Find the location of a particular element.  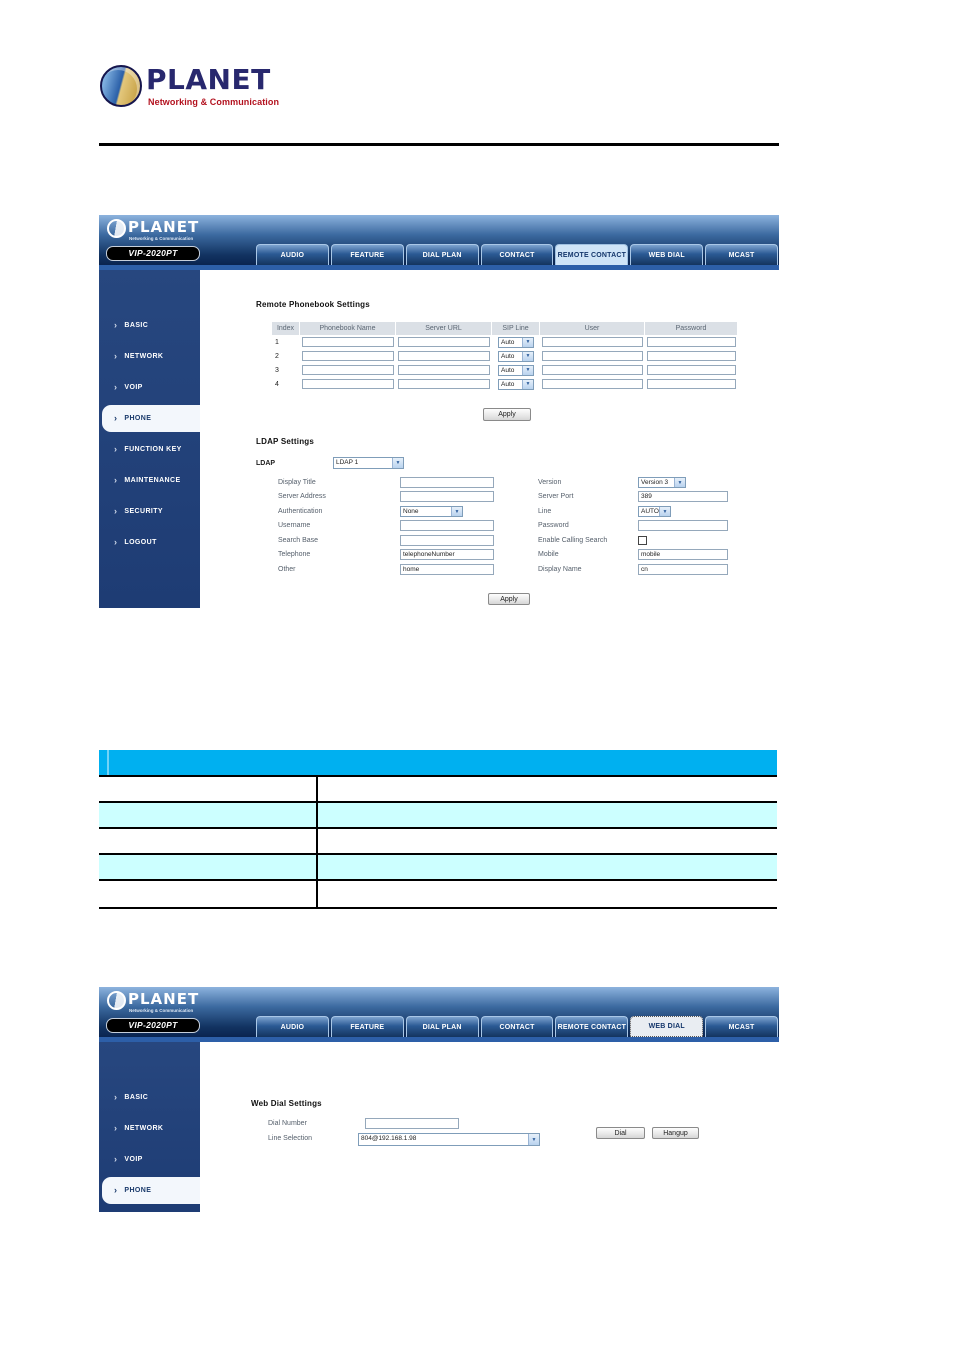

app-brand-tagline: Networking & Communication is located at coordinates (161, 238).